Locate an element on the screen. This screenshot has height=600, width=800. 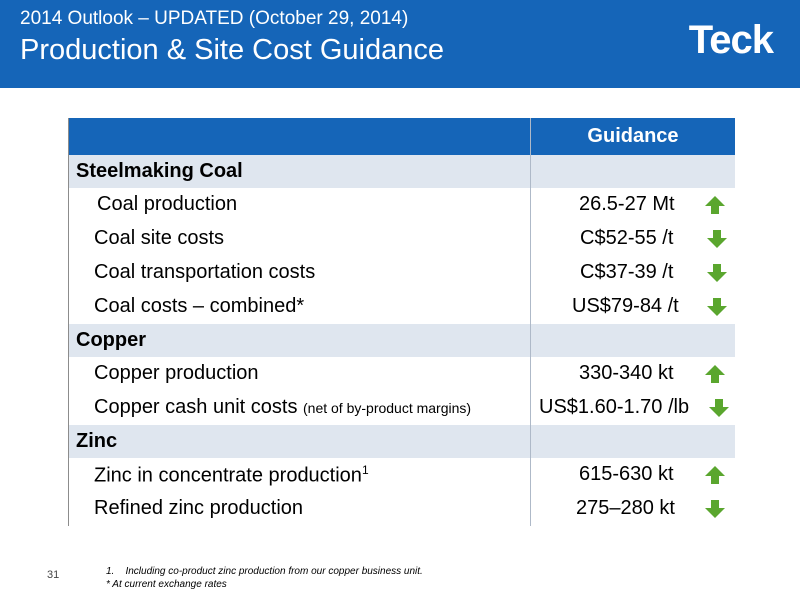
teck-logo: Teck is located at coordinates (731, 40).